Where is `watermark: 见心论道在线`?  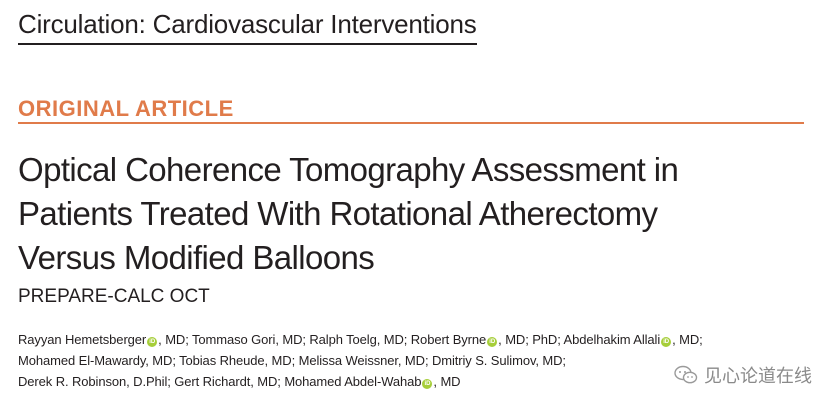
watermark: 见心论道在线 is located at coordinates (743, 375).